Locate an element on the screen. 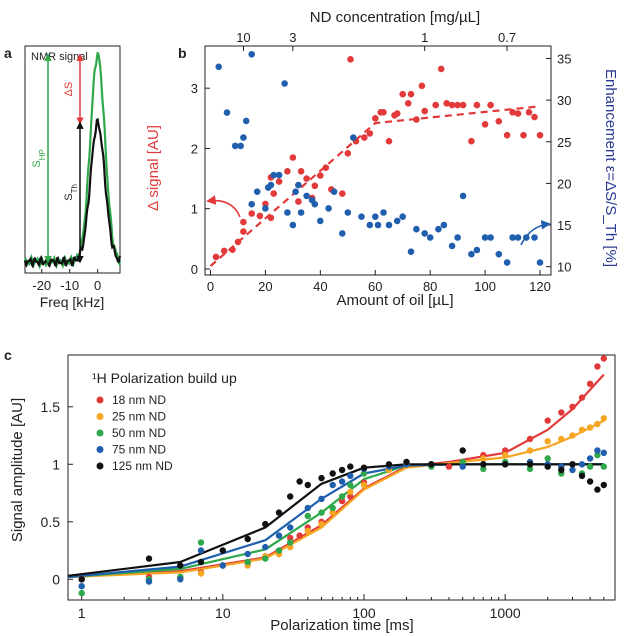 The width and height of the screenshot is (627, 636). panel-c-xtick-label: 1000 is located at coordinates (505, 613).